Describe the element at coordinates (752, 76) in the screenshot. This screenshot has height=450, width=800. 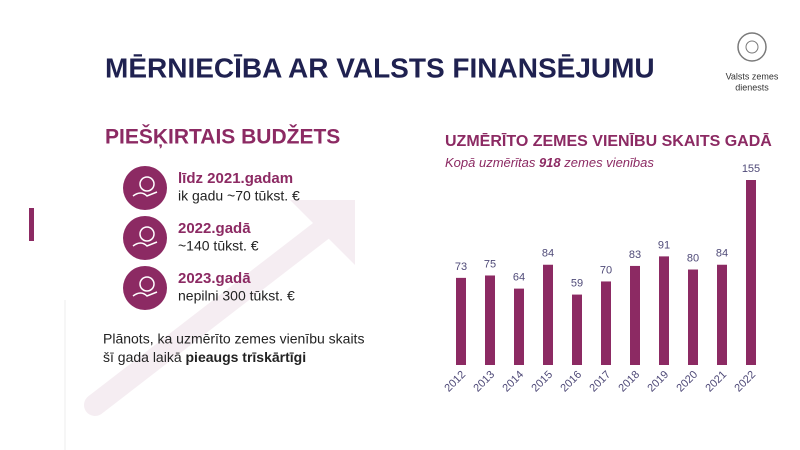
I see `logo-text: Valsts zemes` at that location.